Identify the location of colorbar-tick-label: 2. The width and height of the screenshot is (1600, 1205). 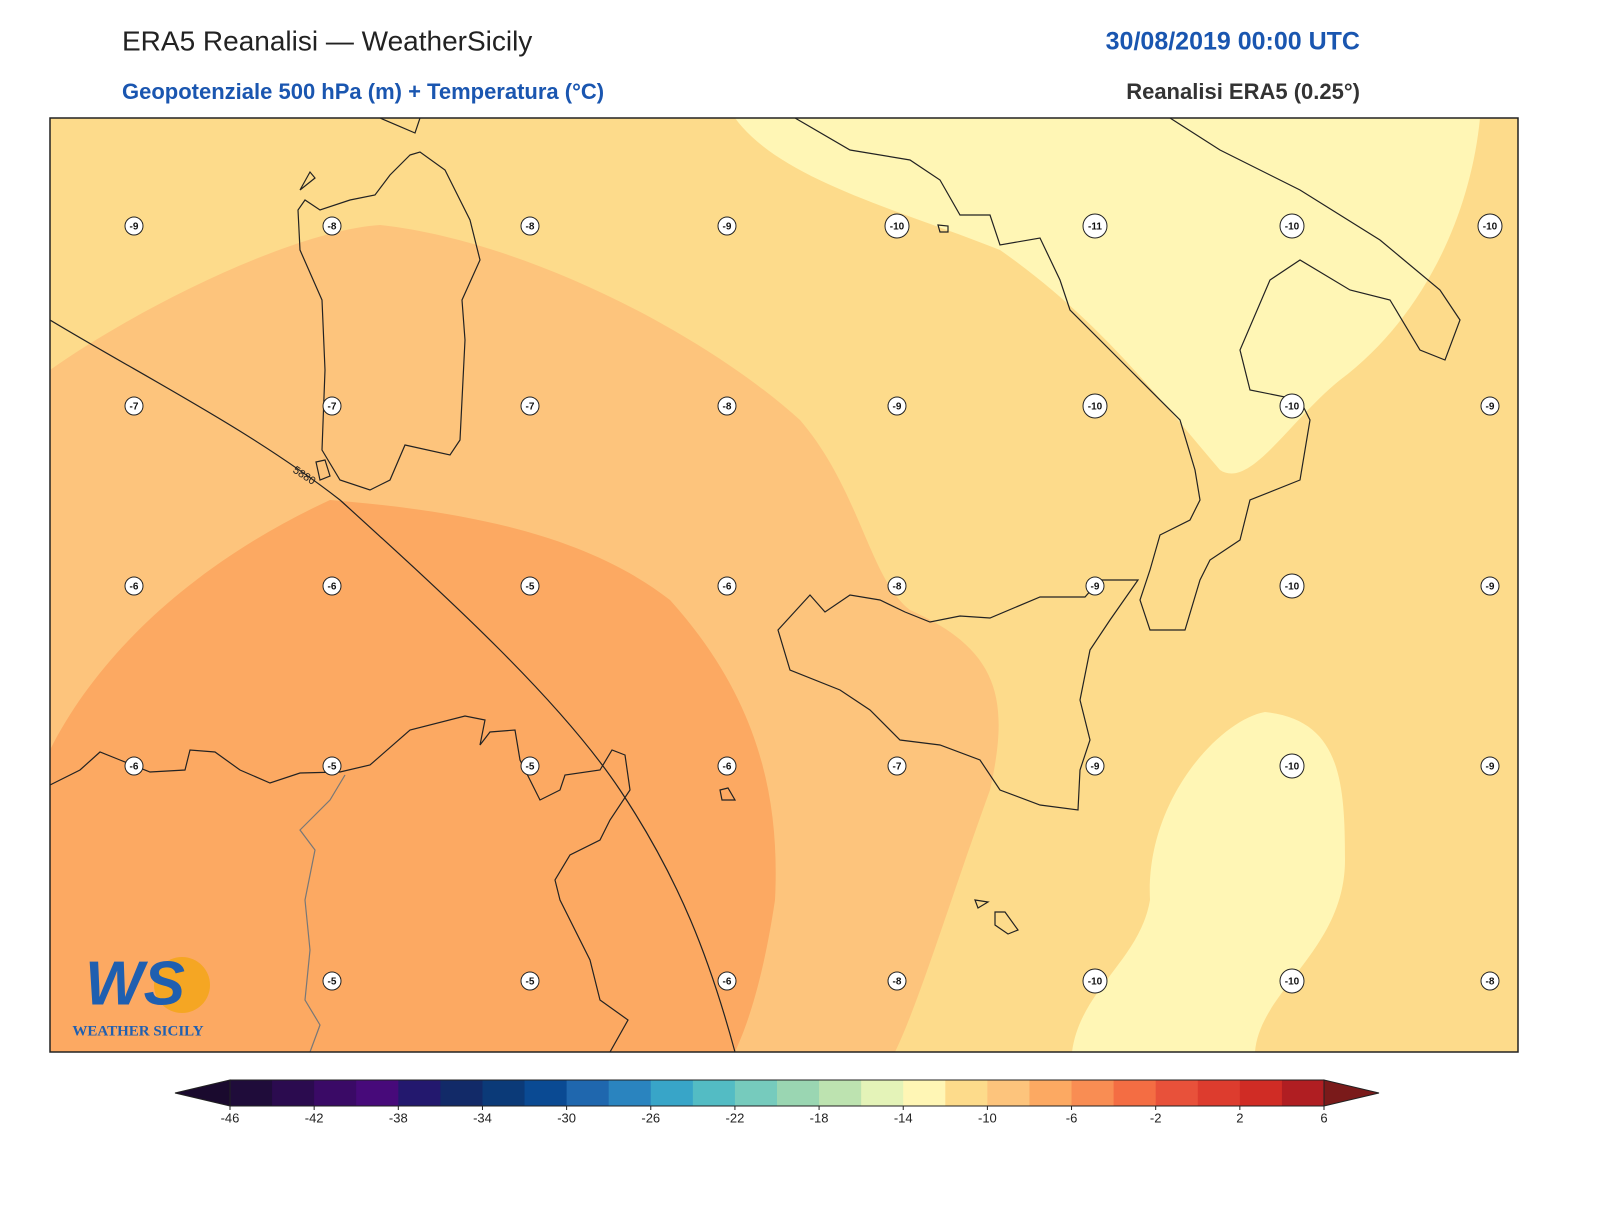
(1239, 1117).